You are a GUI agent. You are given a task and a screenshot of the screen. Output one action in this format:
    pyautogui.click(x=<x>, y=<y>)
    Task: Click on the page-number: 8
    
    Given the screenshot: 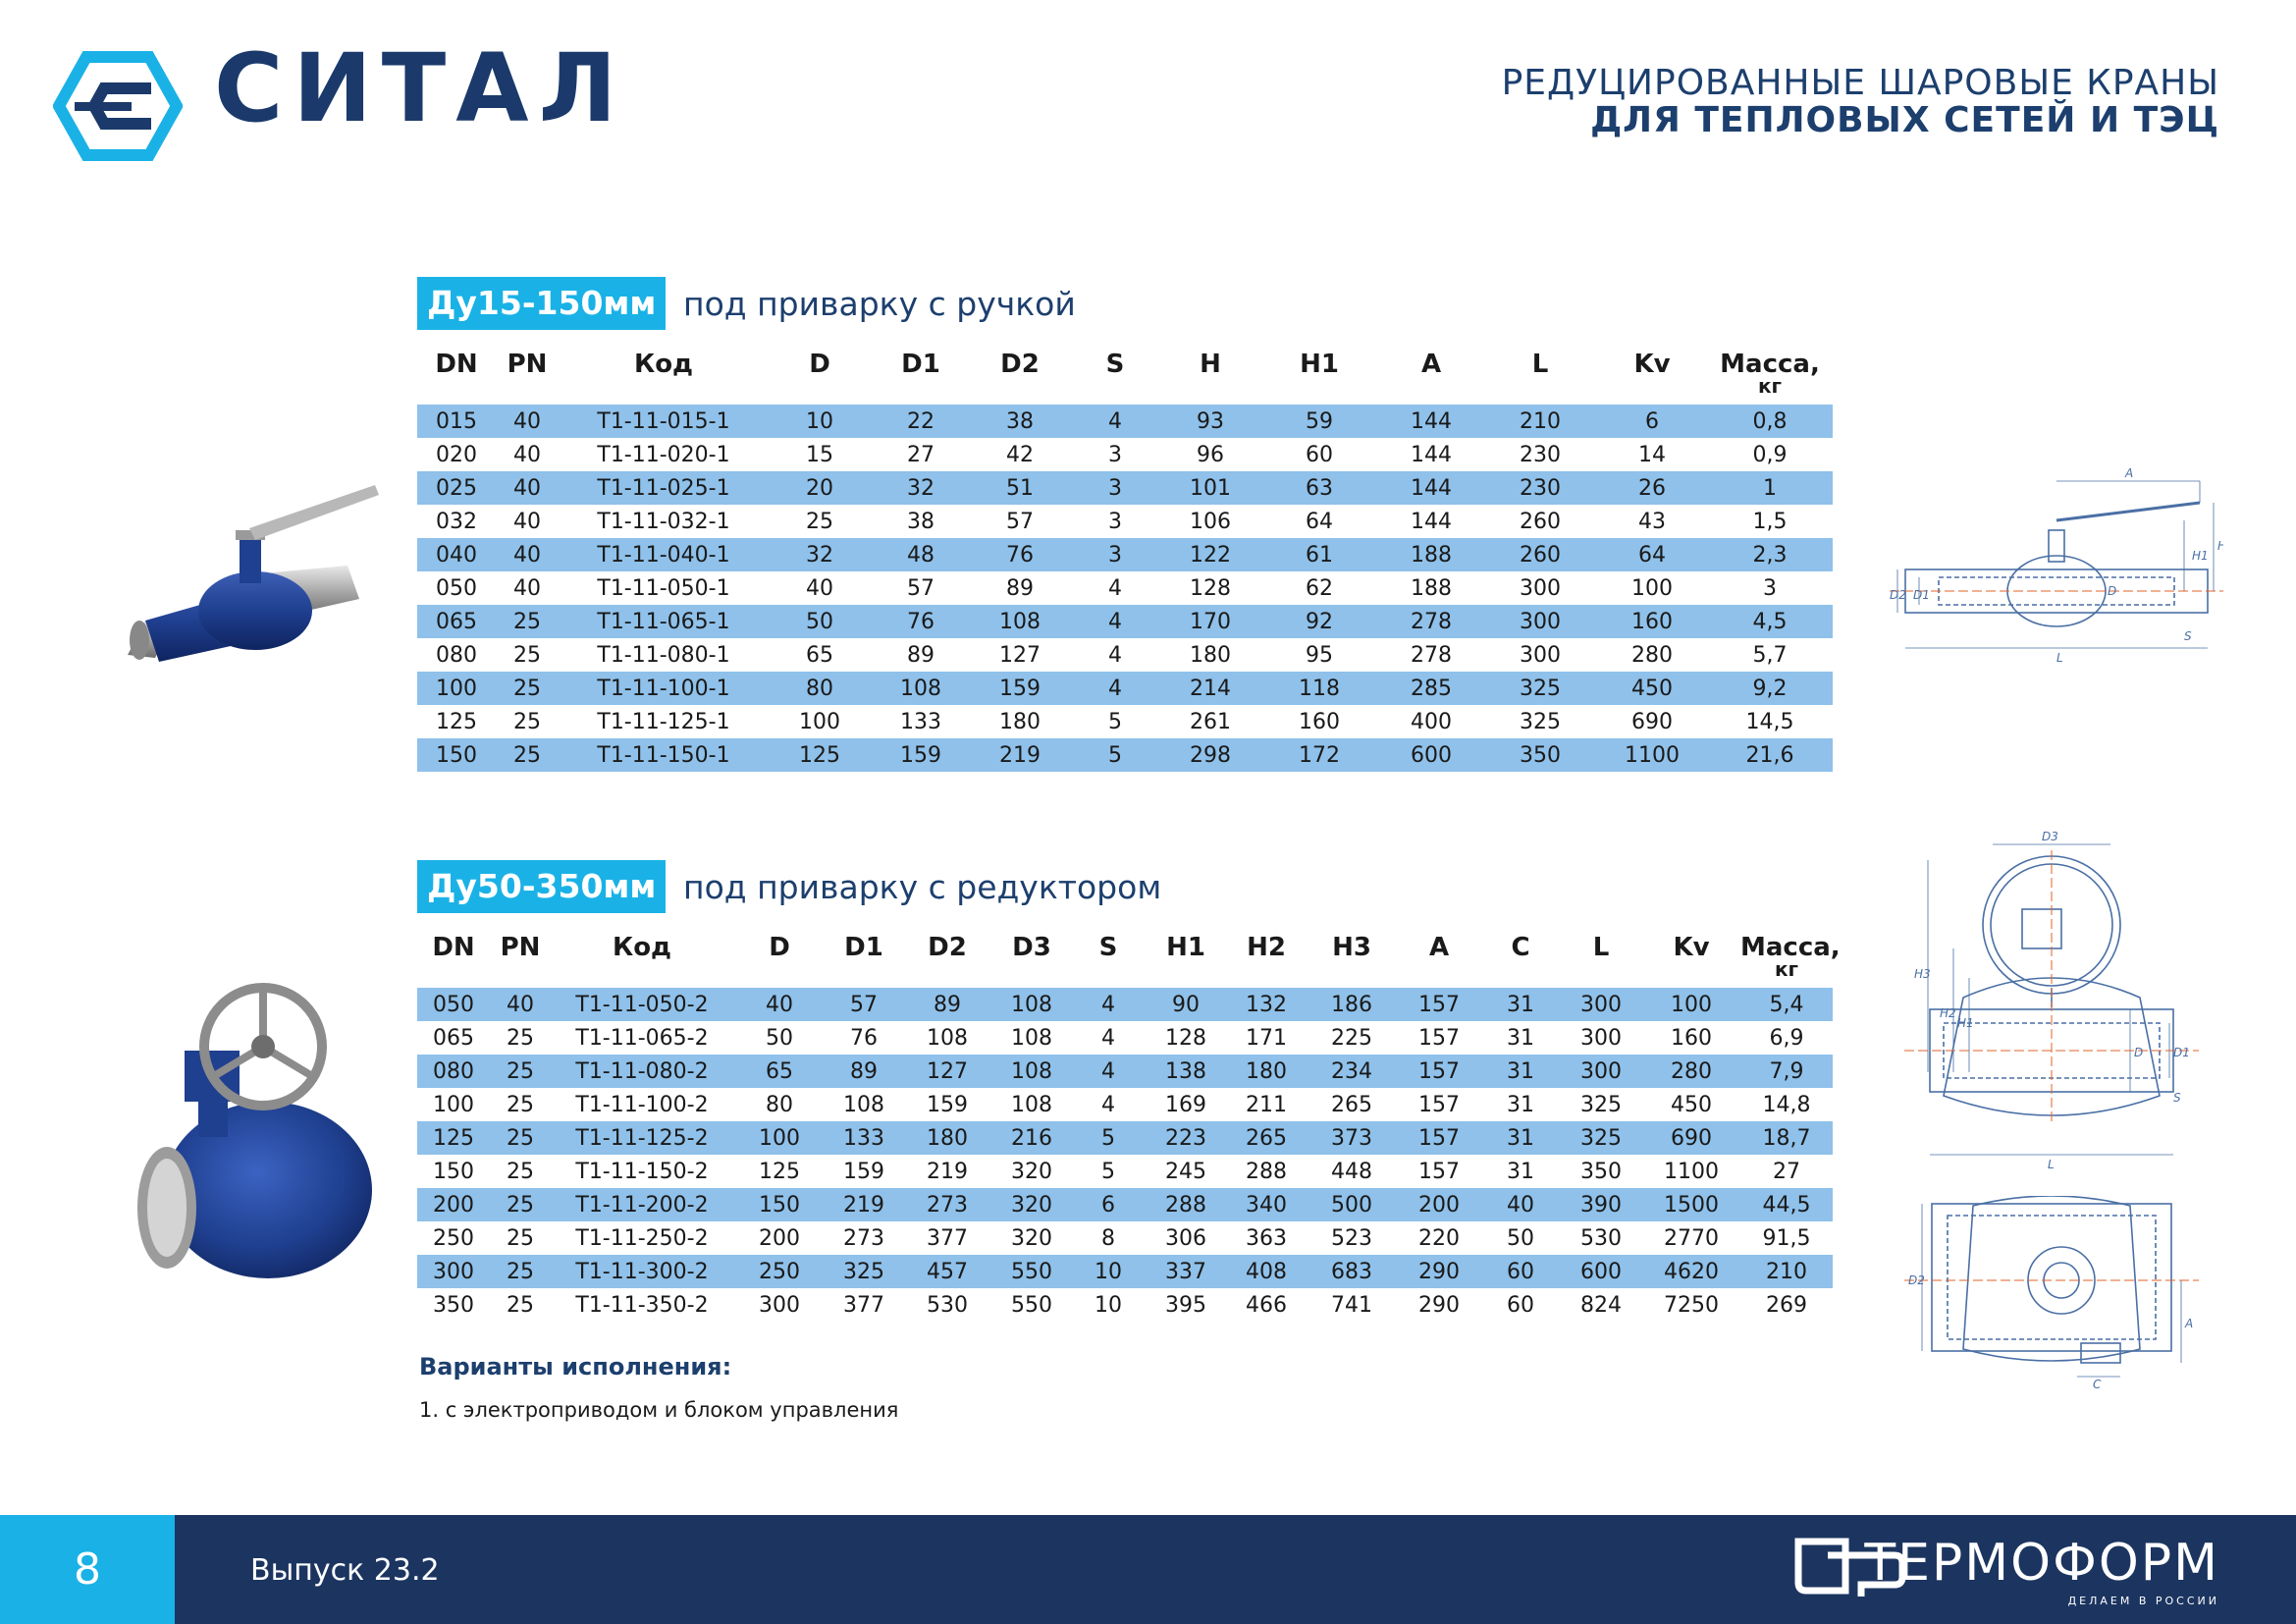 What is the action you would take?
    pyautogui.click(x=87, y=1569)
    